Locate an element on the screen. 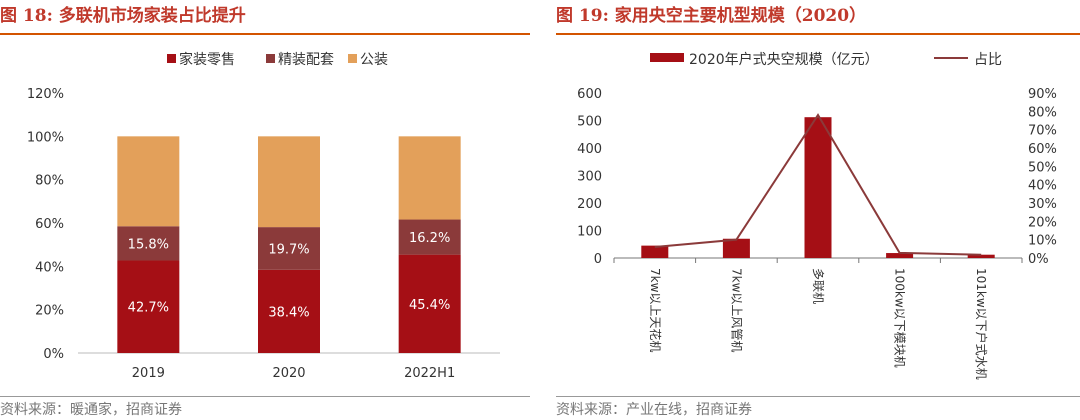  y-tick-label: 40% is located at coordinates (49, 267).